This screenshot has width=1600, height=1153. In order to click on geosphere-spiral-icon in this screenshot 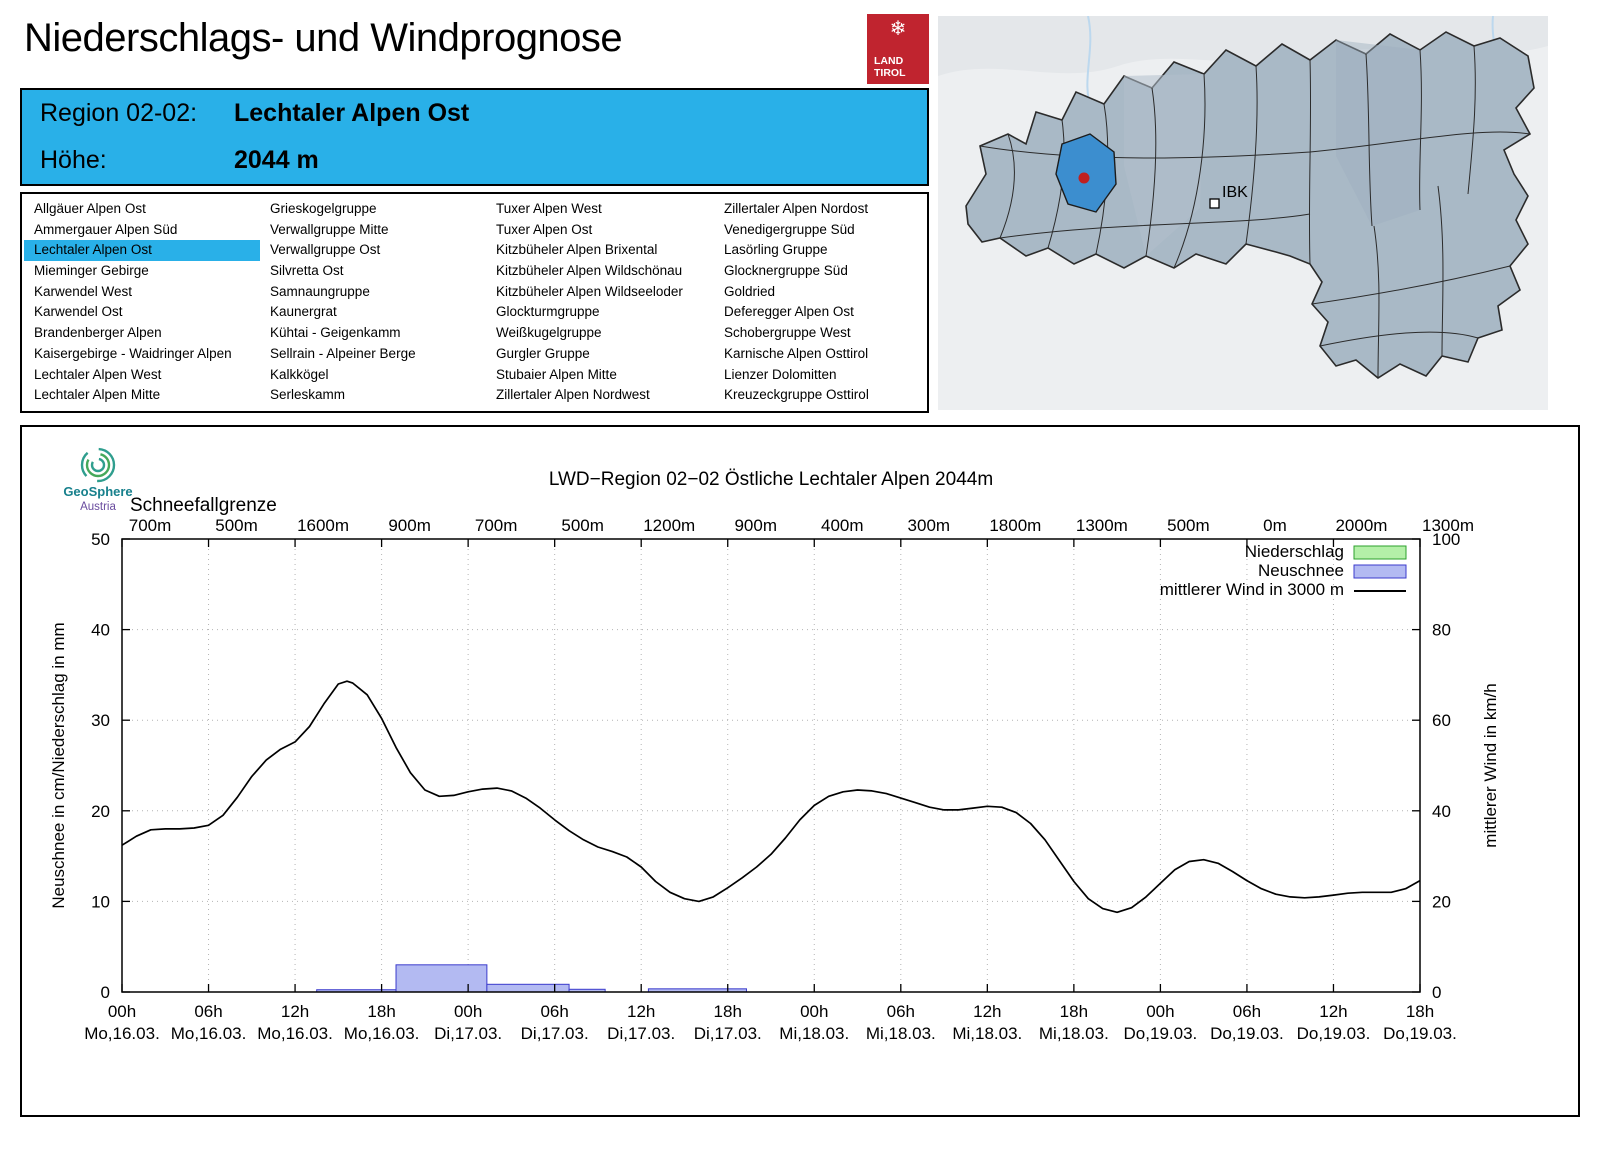, I will do `click(98, 465)`.